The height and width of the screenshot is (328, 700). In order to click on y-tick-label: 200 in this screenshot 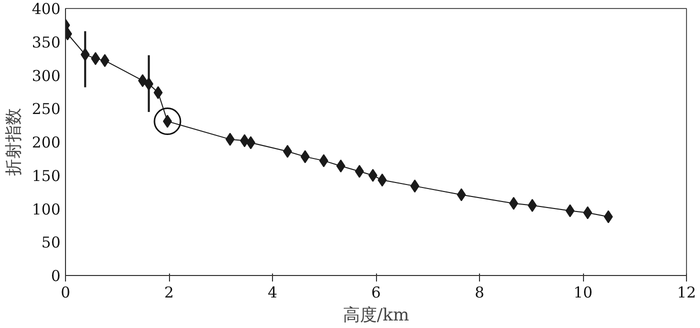, I will do `click(46, 143)`.